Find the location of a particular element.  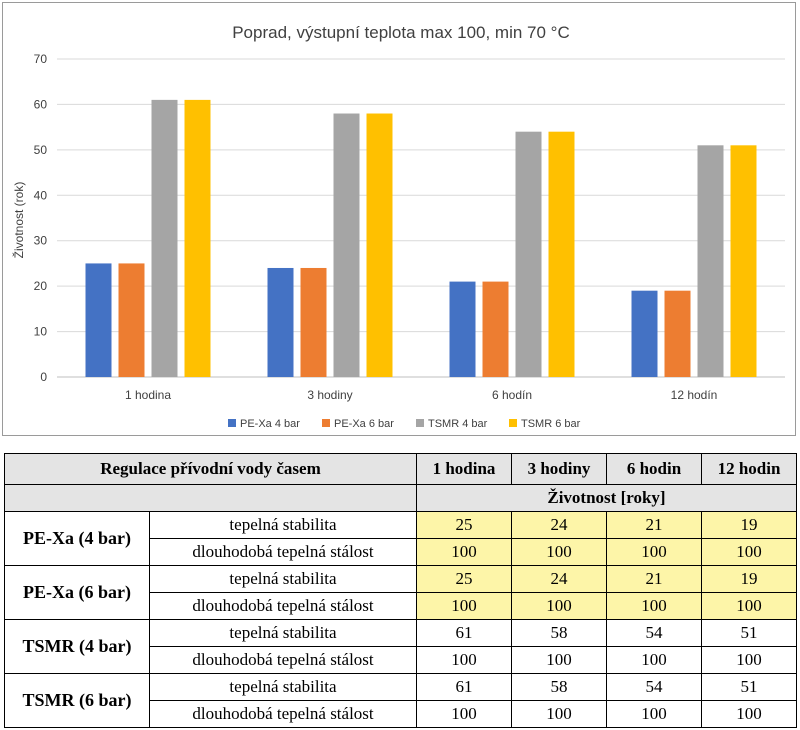

group-label: TSMR (4 bar) is located at coordinates (77, 646).